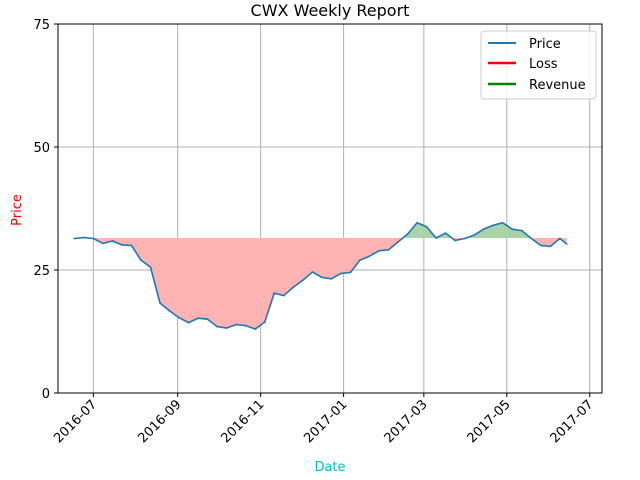 The width and height of the screenshot is (640, 480). What do you see at coordinates (41, 25) in the screenshot?
I see `y-tick-label: 75` at bounding box center [41, 25].